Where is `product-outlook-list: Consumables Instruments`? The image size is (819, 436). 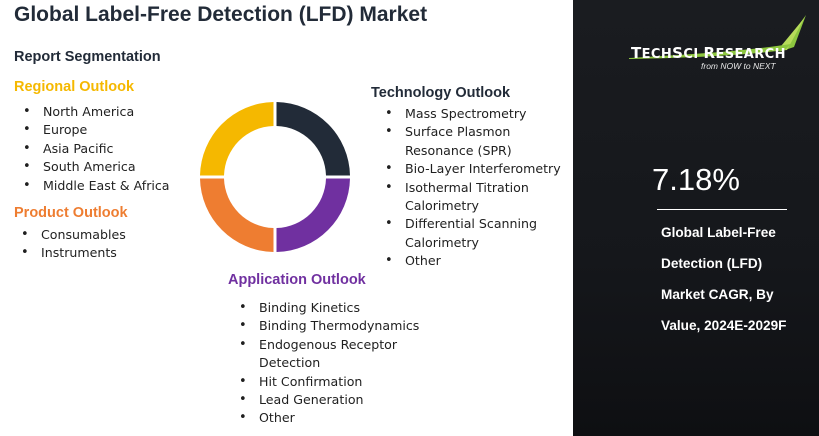
product-outlook-list: Consumables Instruments is located at coordinates (72, 244).